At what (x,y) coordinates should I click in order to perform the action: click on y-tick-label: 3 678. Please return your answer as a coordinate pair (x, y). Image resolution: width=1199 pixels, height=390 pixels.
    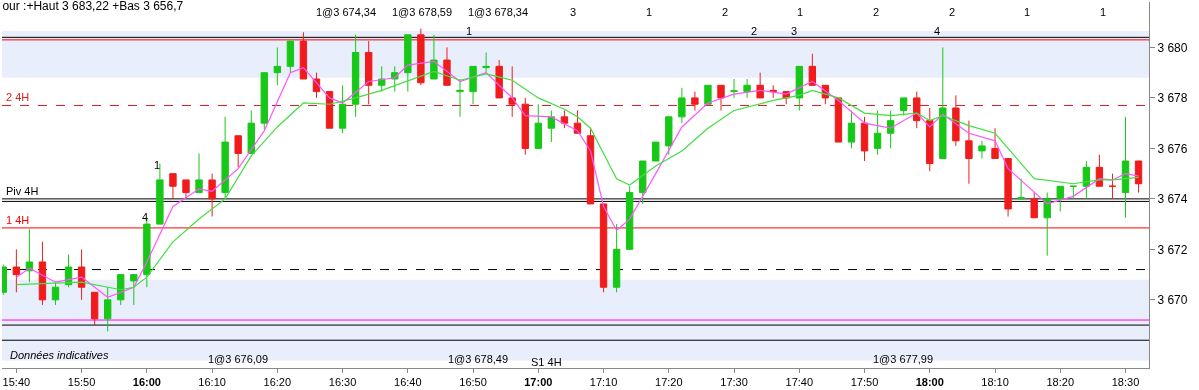
    Looking at the image, I should click on (1172, 98).